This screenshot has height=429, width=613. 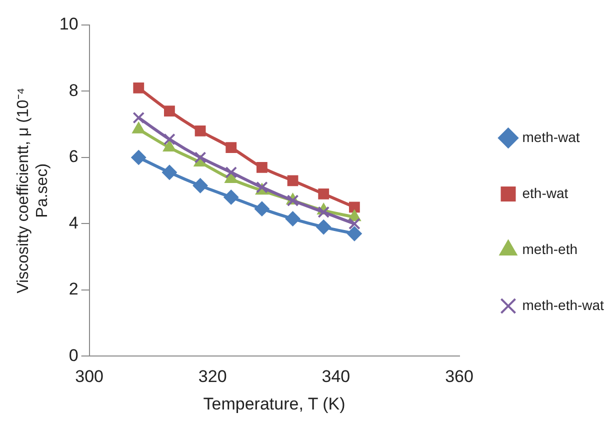 What do you see at coordinates (459, 376) in the screenshot?
I see `x-tick-label: 360` at bounding box center [459, 376].